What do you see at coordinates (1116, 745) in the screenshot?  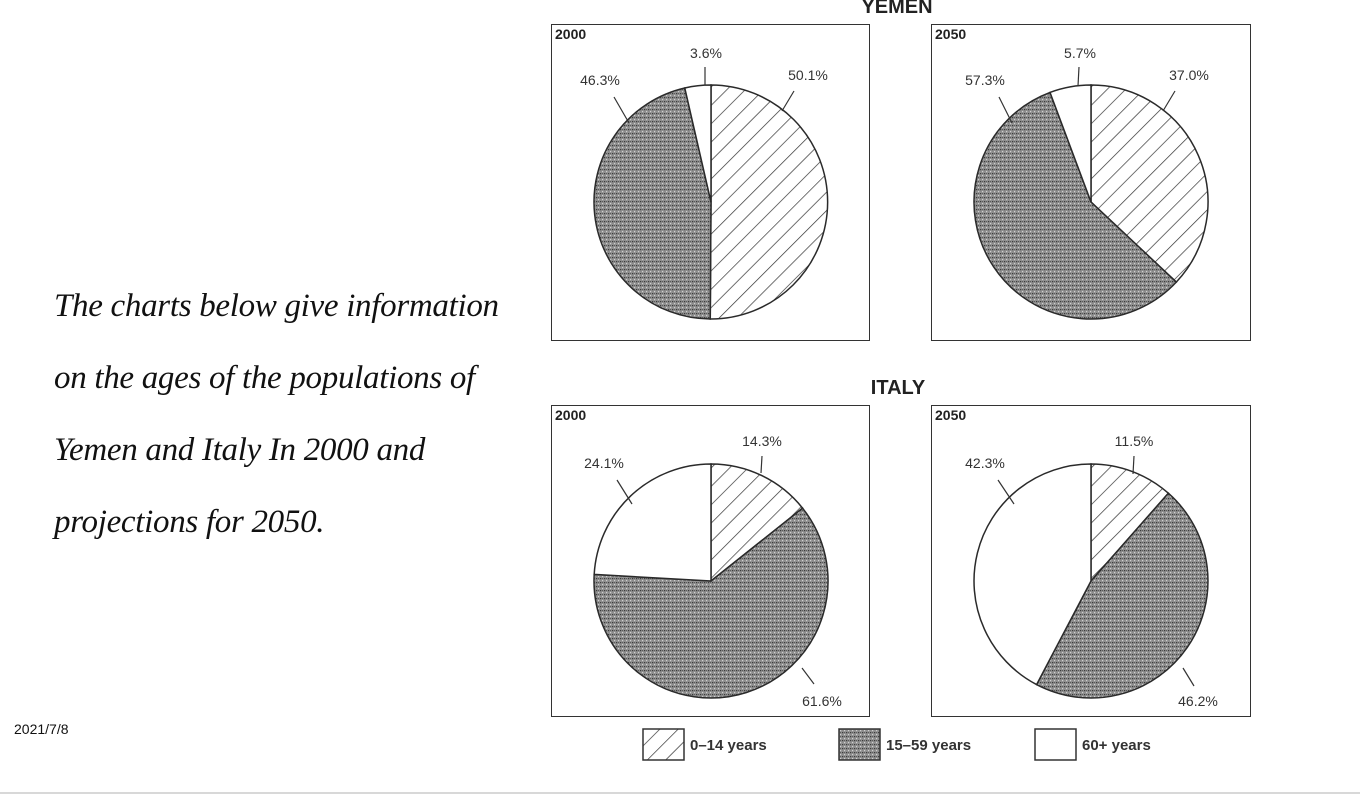 I see `legend-label: 60+ years` at bounding box center [1116, 745].